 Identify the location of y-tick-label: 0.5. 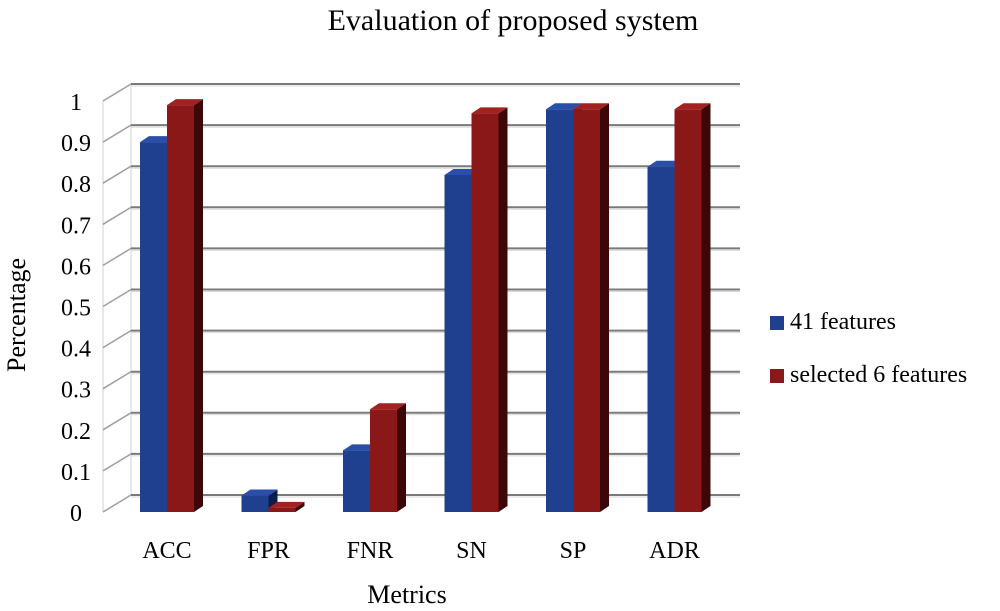
(76, 309).